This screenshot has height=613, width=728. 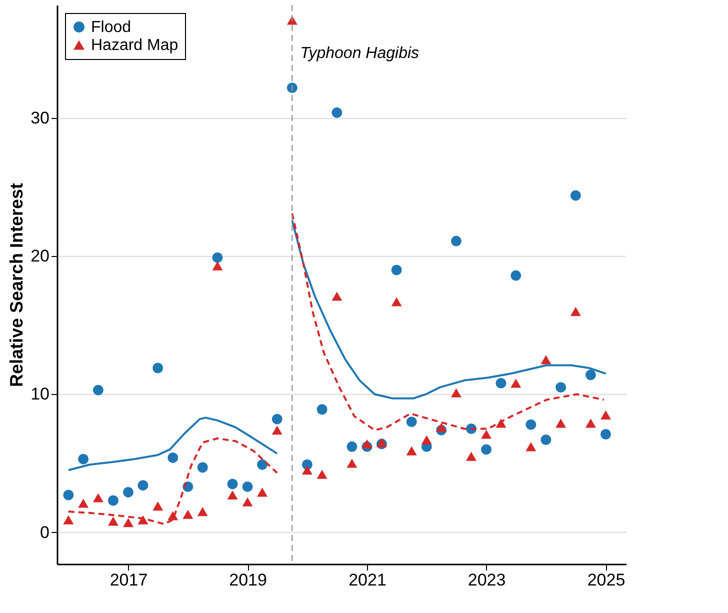 What do you see at coordinates (16, 285) in the screenshot?
I see `y-axis-title: Relative Search Interest` at bounding box center [16, 285].